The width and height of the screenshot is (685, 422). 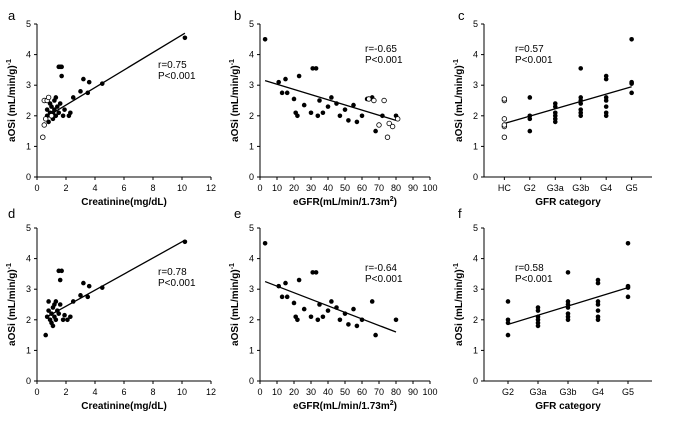 What do you see at coordinates (567, 392) in the screenshot?
I see `x-tick-label: G3b` at bounding box center [567, 392].